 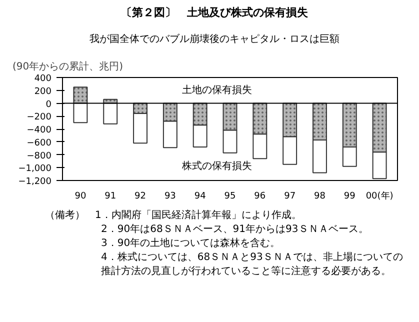 What do you see at coordinates (215, 40) in the screenshot?
I see `chart-subtitle: 我が国全体でのバブル崩壊後のキャピタル・ロスは巨額` at bounding box center [215, 40].